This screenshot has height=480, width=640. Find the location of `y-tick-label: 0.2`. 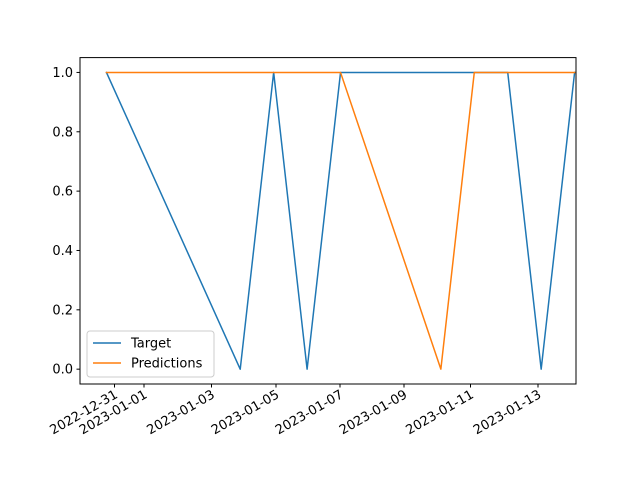

y-tick-label: 0.2 is located at coordinates (62, 310).